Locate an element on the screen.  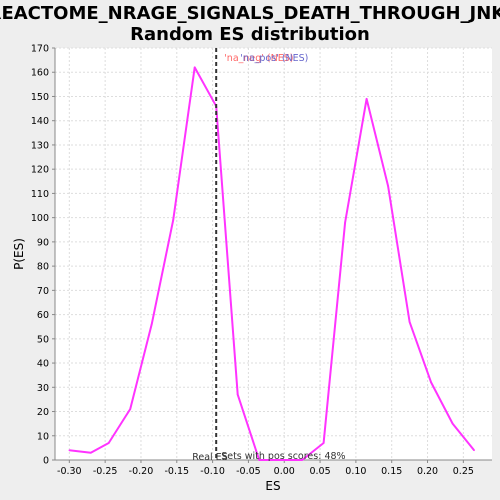
y-tick-label: 40 is located at coordinates (43, 364).